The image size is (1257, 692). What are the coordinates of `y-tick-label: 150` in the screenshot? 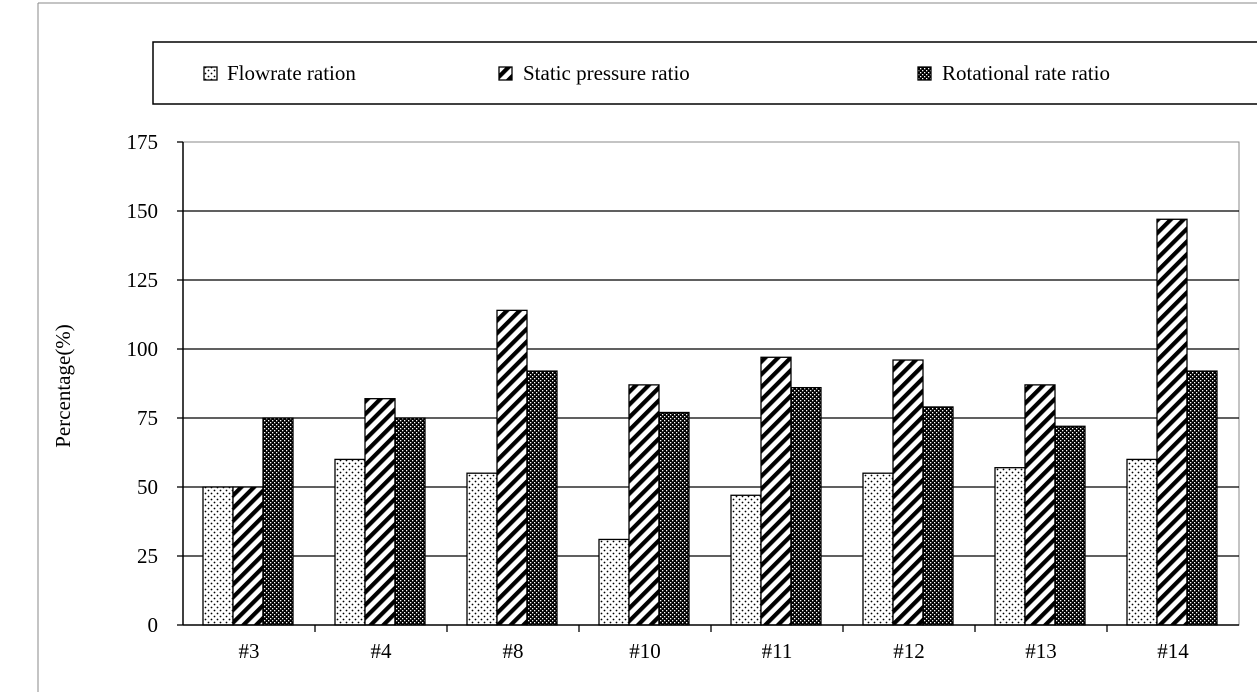 It's located at (143, 211).